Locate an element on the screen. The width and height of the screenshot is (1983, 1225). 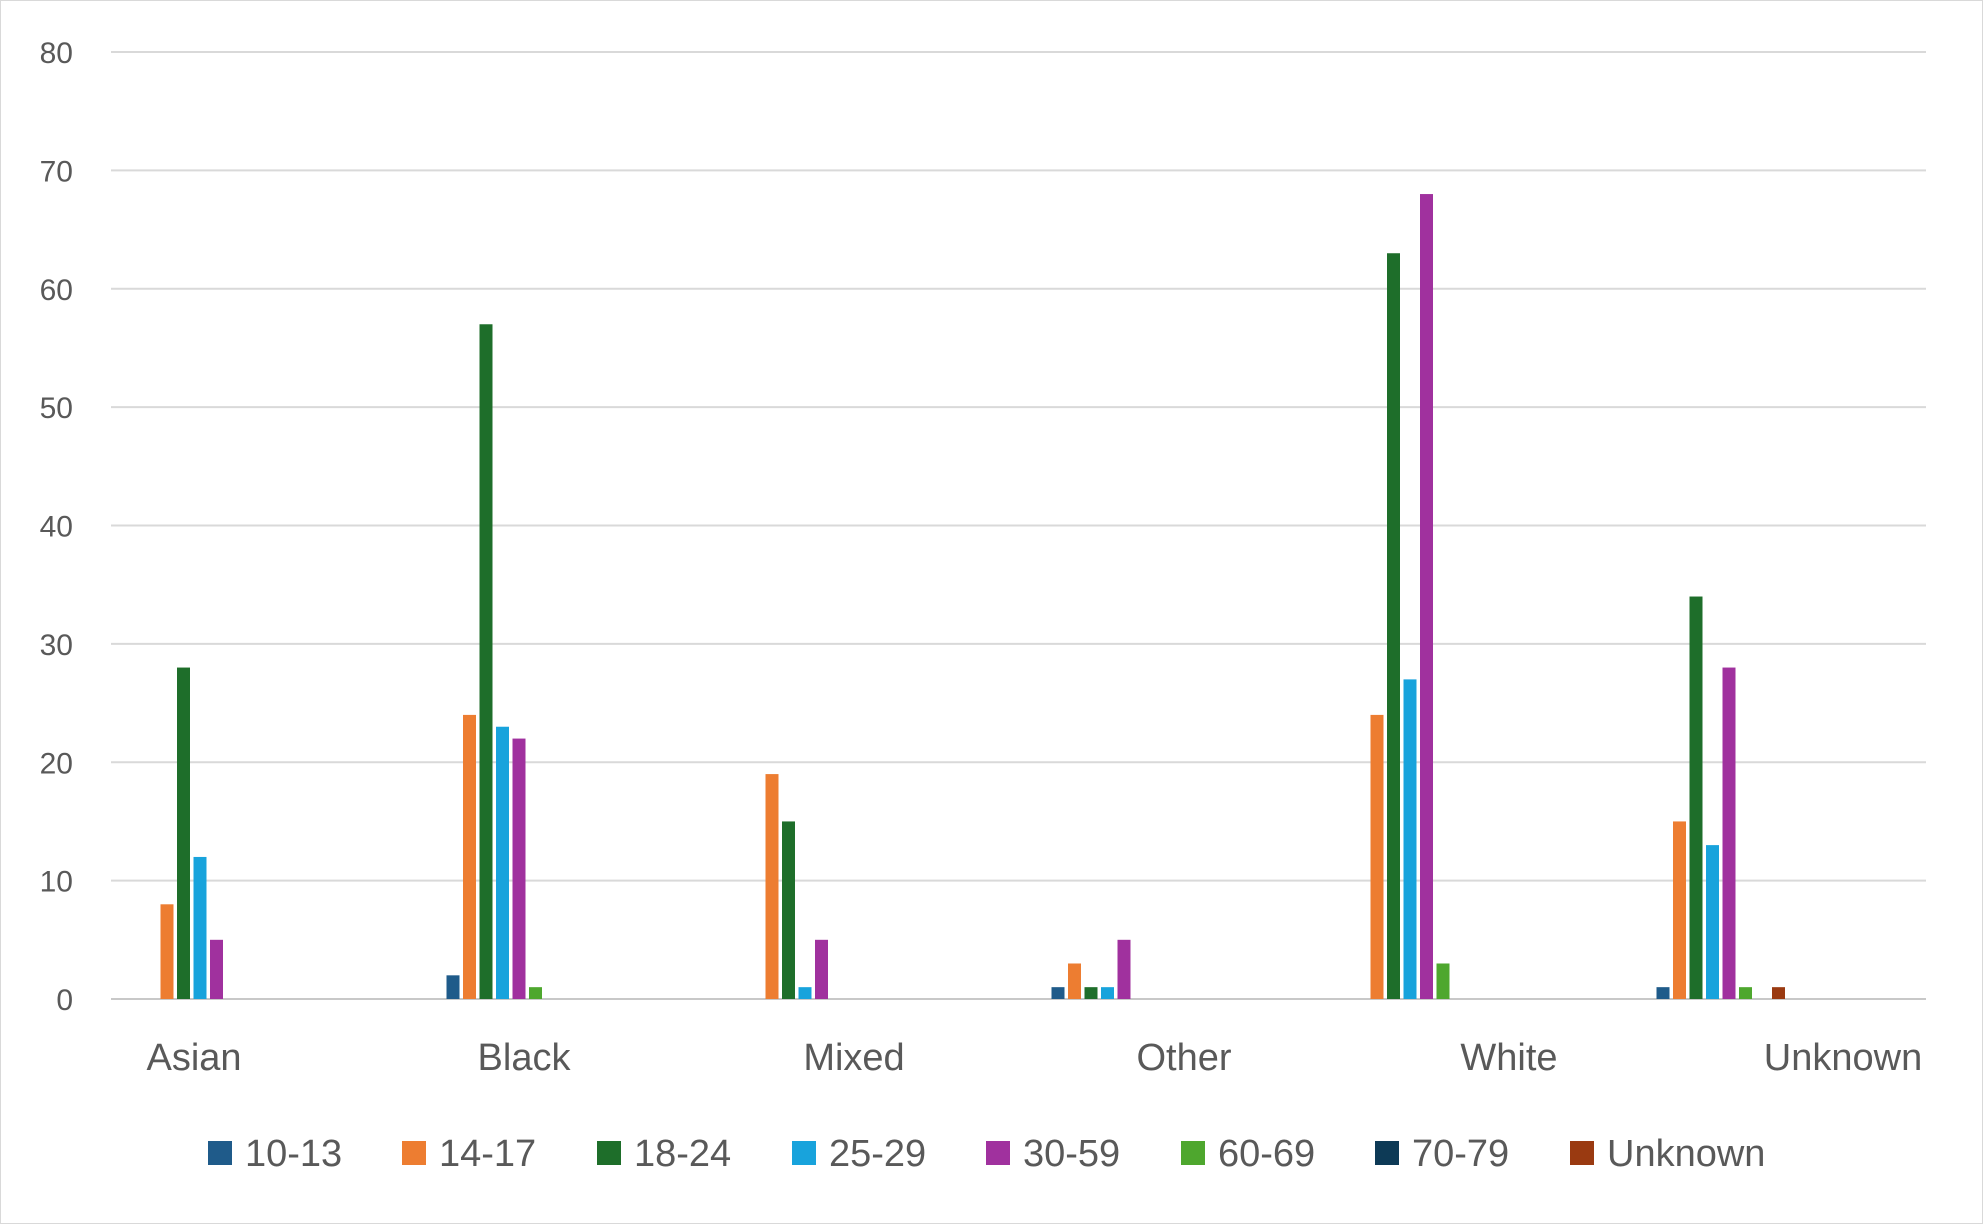
category-label: Black is located at coordinates (525, 1058).